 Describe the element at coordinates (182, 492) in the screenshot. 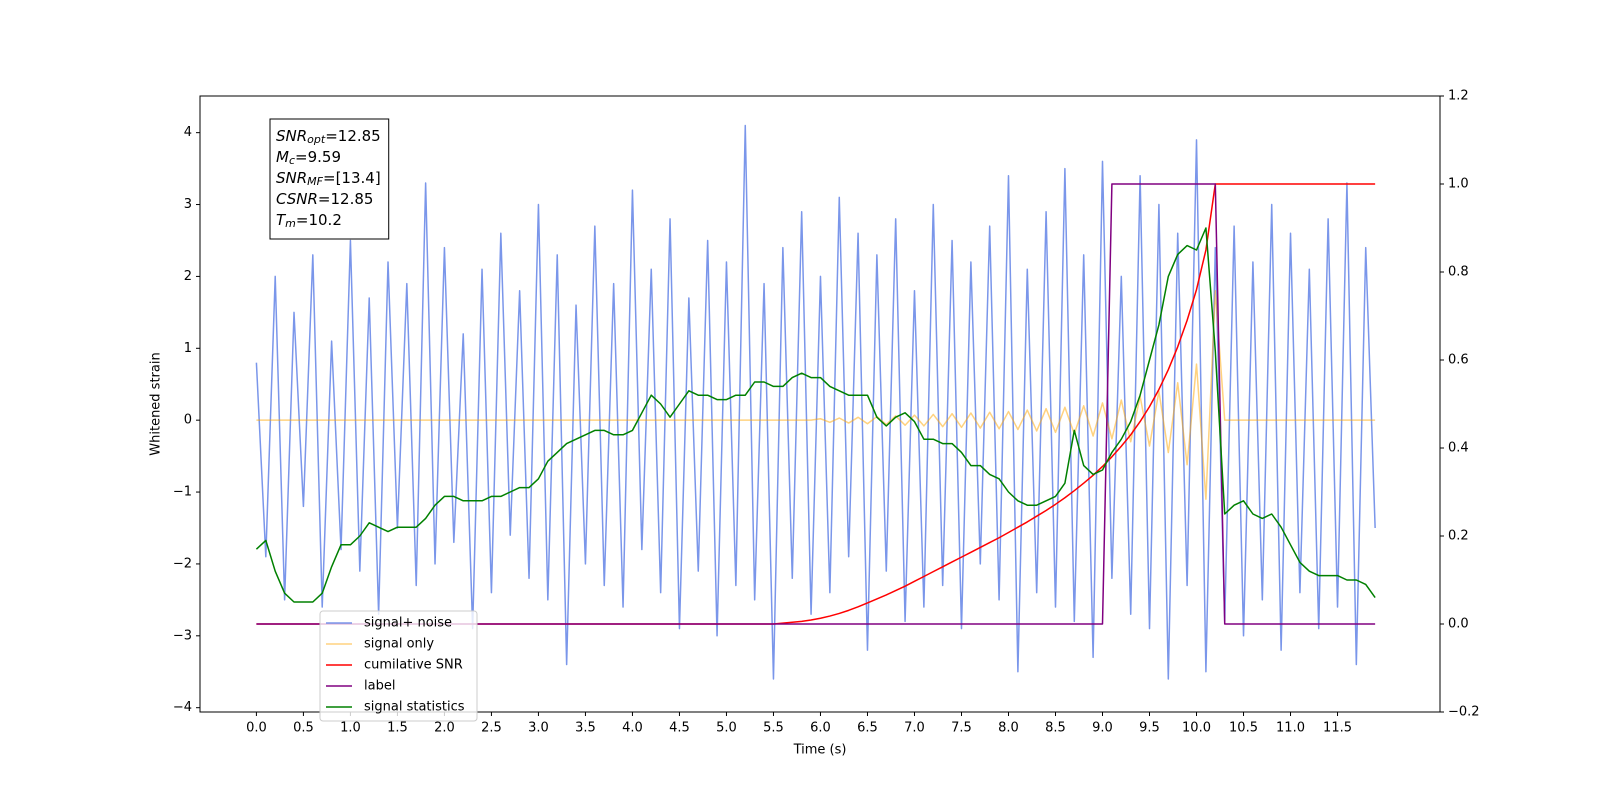

I see `y-tick-label: −1` at that location.